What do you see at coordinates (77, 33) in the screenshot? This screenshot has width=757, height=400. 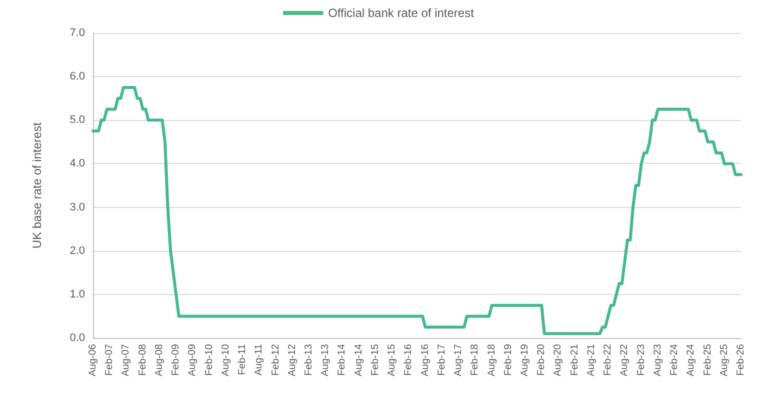 I see `y-tick-label: 7.0` at bounding box center [77, 33].